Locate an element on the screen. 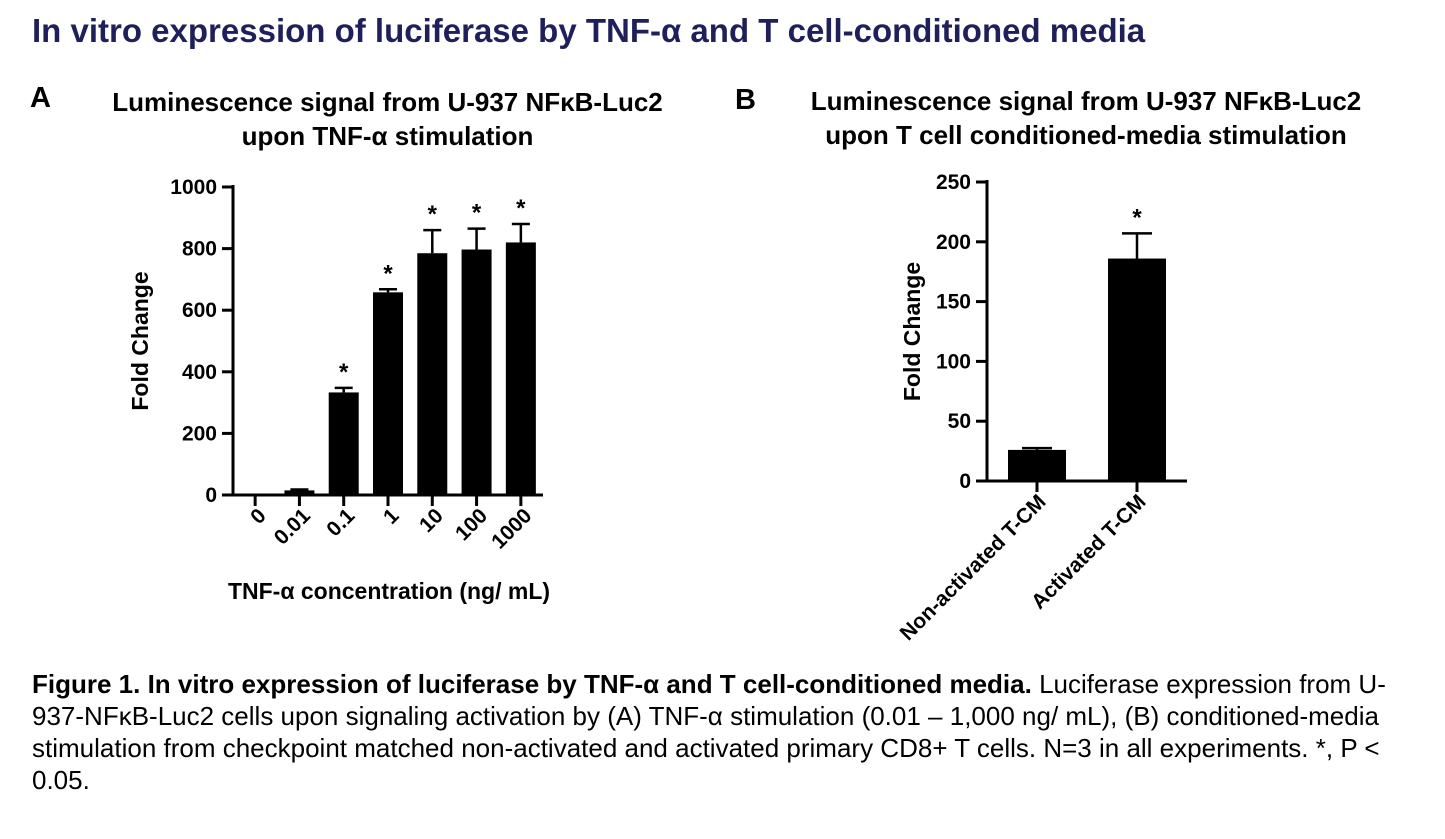 The image size is (1445, 839). panel-letter-b: B is located at coordinates (745, 100).